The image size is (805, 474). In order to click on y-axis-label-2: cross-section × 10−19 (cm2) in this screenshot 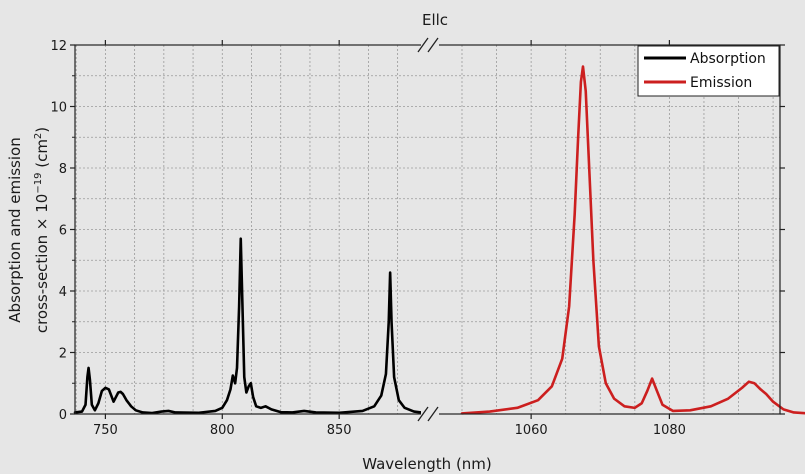, I will do `click(42, 230)`.